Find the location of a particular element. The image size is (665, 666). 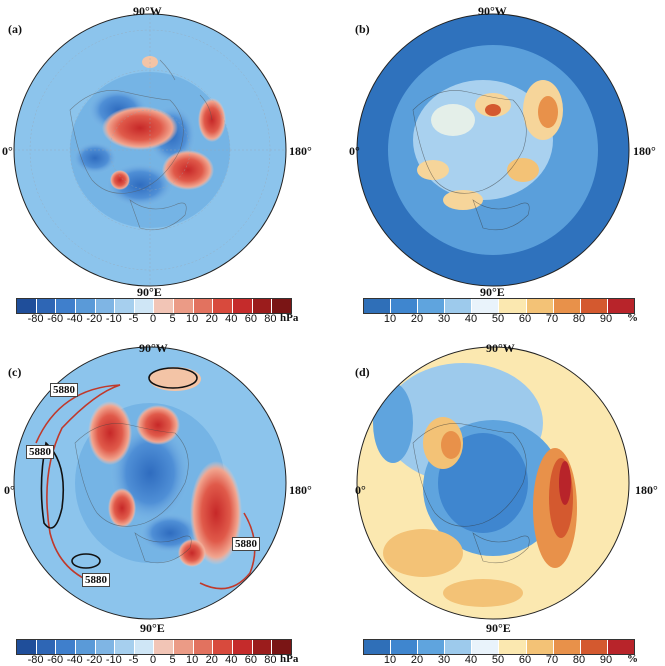

panel-label-b: (b) is located at coordinates (362, 29).